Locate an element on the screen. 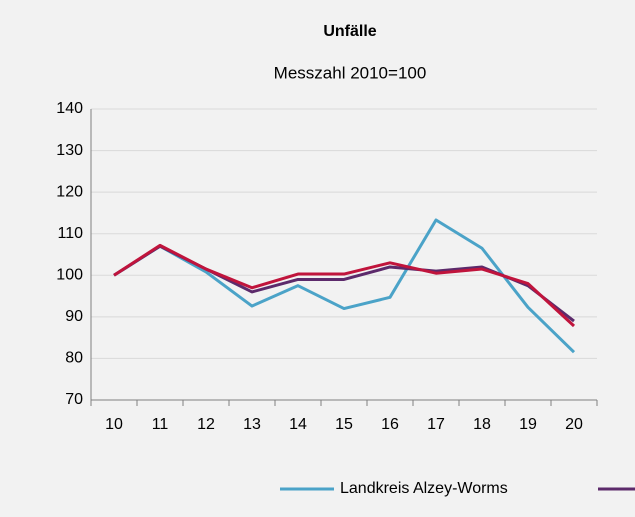 The image size is (635, 517). x-tick-label: 14 is located at coordinates (298, 424).